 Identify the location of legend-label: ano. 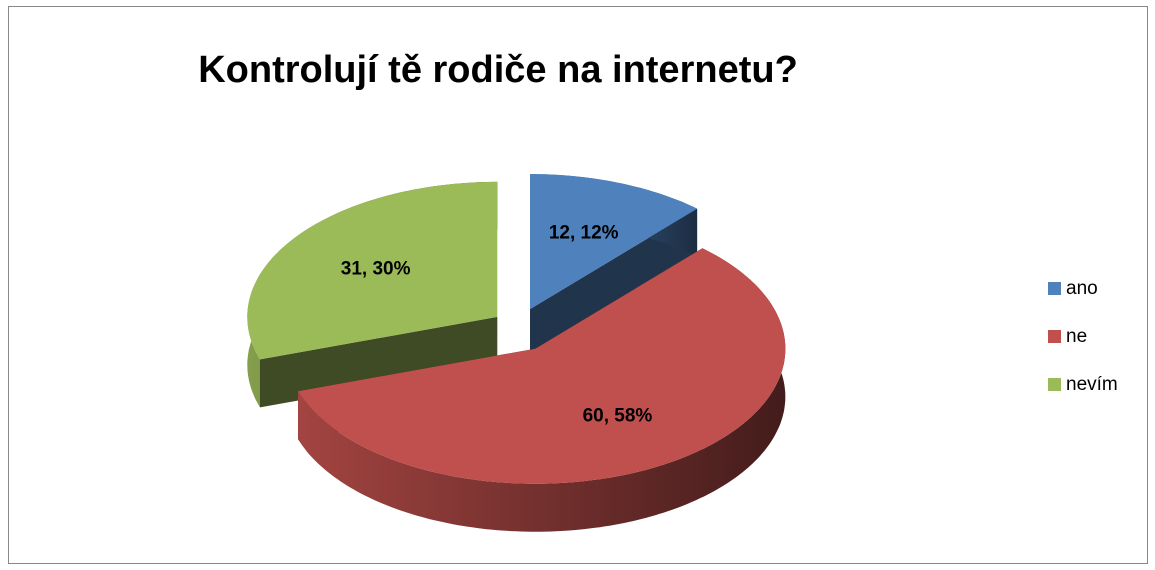
(1082, 288).